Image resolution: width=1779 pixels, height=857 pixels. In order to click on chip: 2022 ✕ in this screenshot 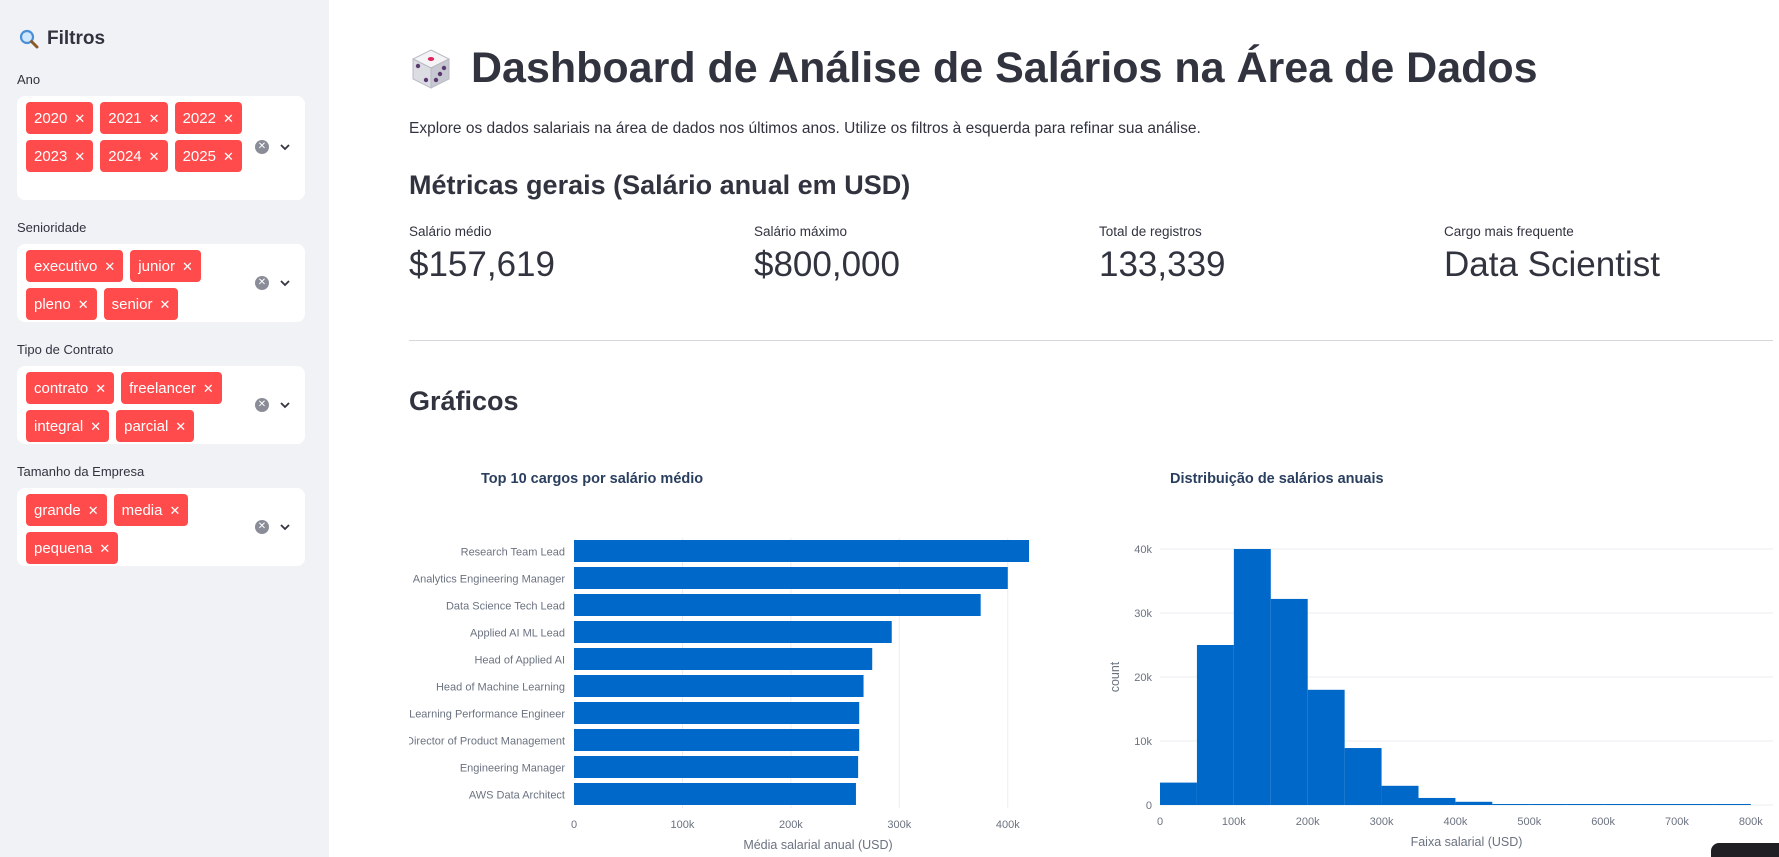, I will do `click(208, 118)`.